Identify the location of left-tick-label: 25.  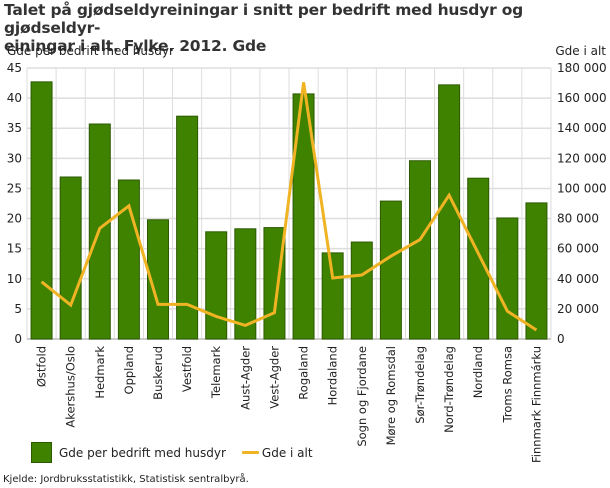
(14, 188).